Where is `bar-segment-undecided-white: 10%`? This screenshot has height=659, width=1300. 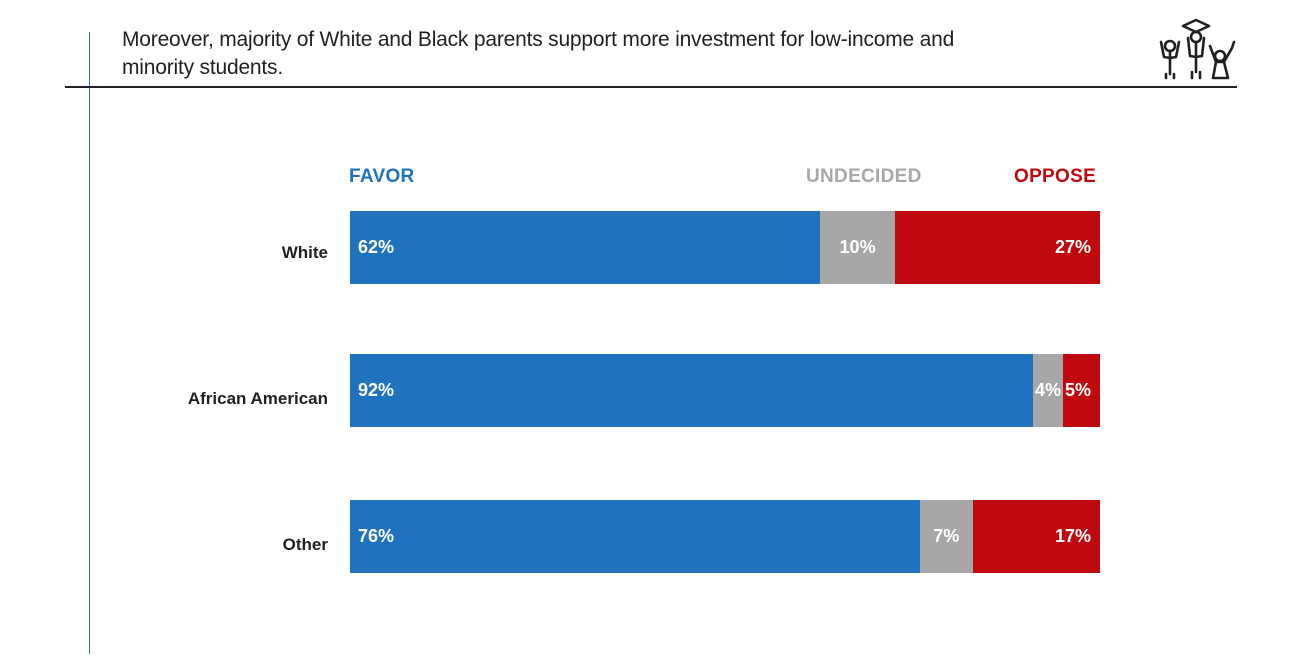
bar-segment-undecided-white: 10% is located at coordinates (857, 247).